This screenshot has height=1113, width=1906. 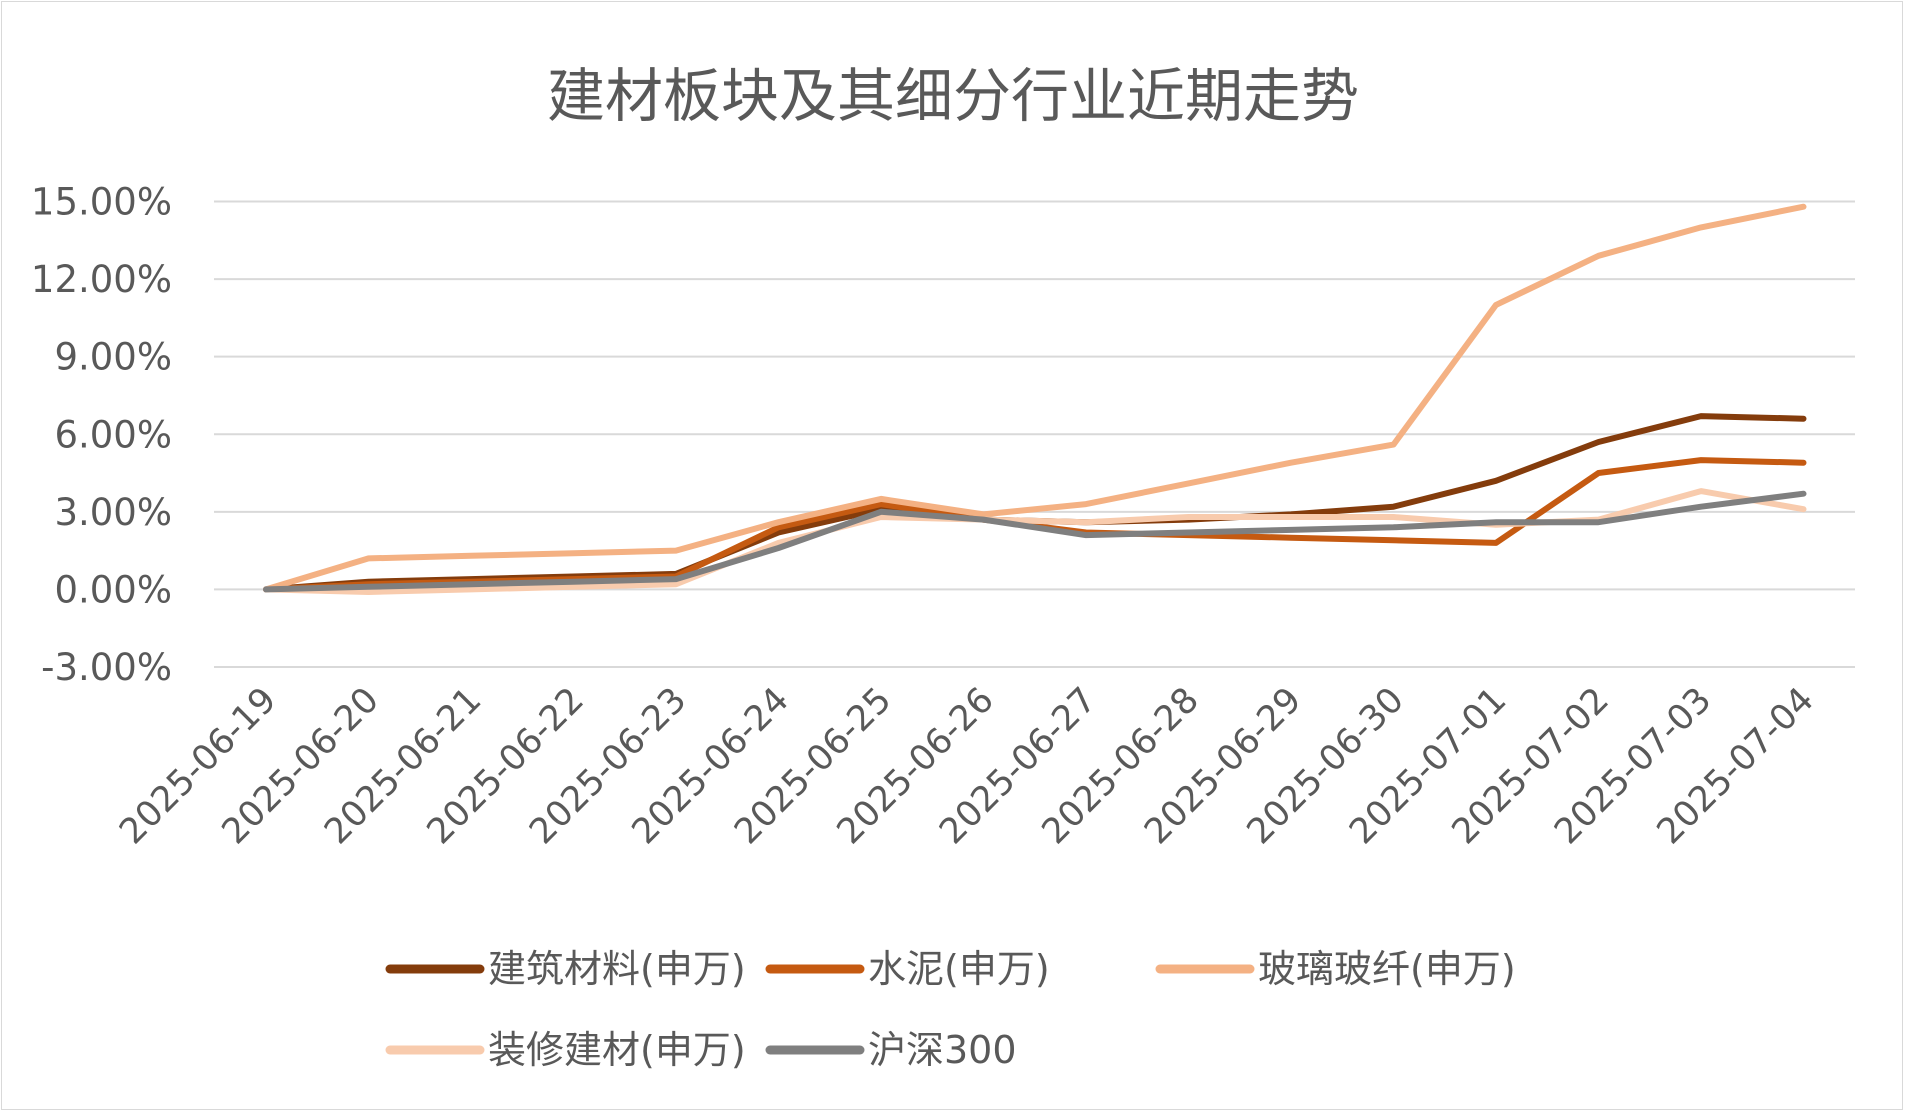 I want to click on legend-label: 沪深300, so click(x=942, y=1050).